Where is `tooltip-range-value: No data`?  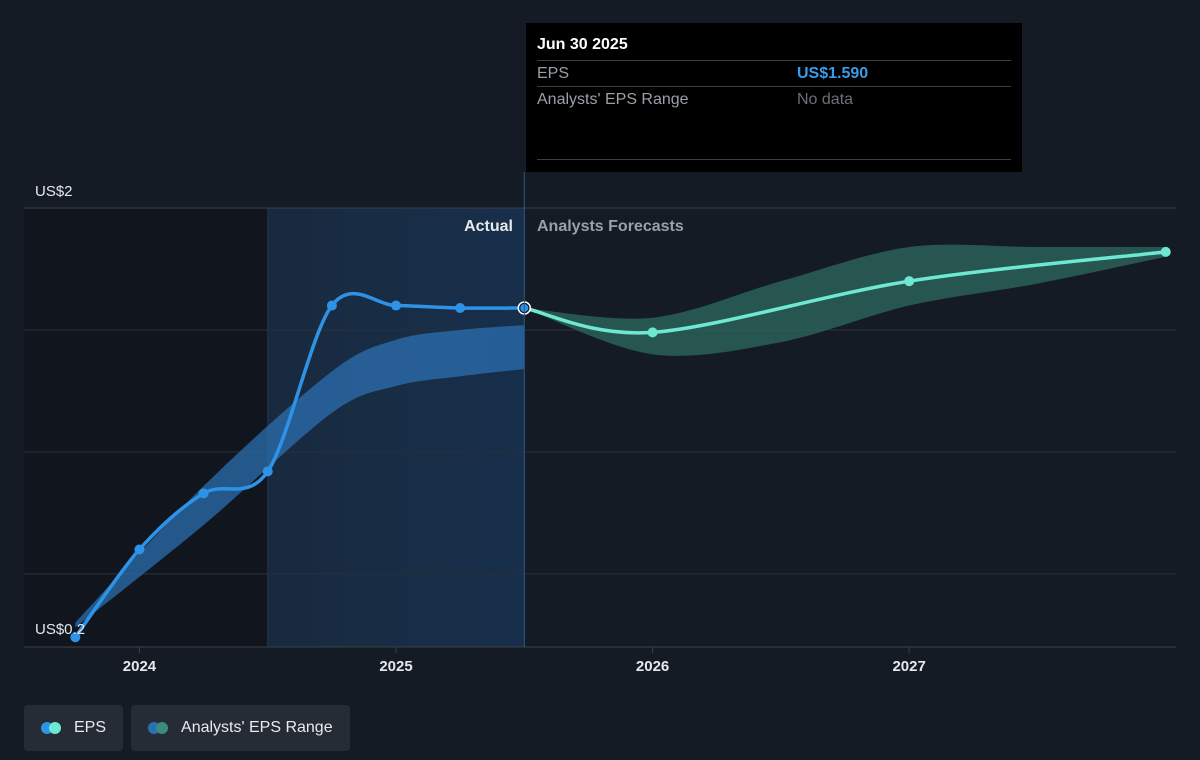
tooltip-range-value: No data is located at coordinates (825, 99).